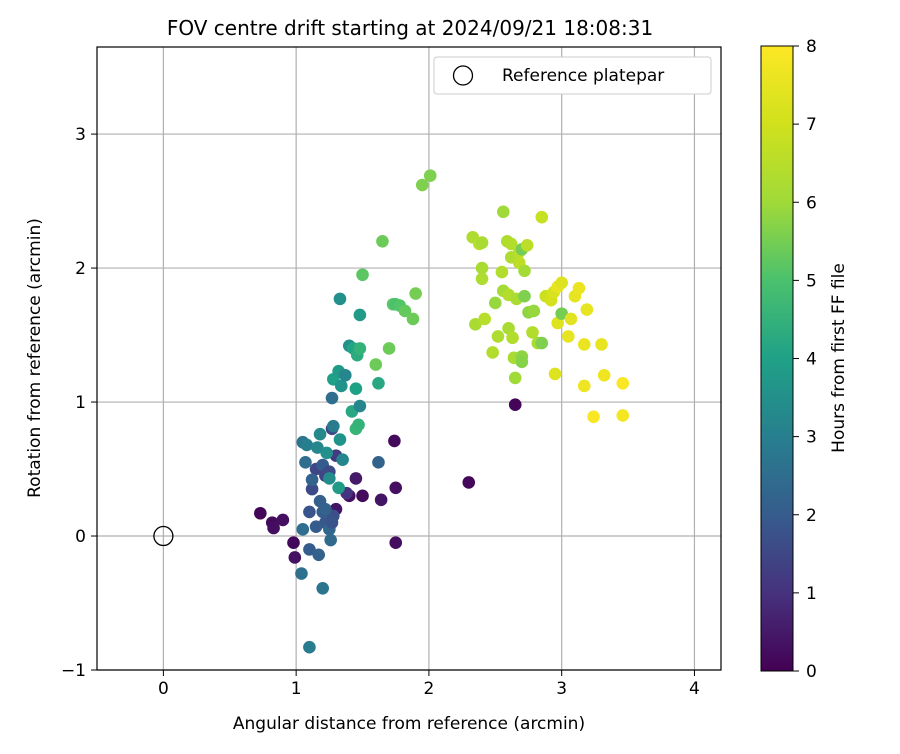 The width and height of the screenshot is (900, 754). Describe the element at coordinates (583, 76) in the screenshot. I see `legend-label: Reference platepar` at that location.